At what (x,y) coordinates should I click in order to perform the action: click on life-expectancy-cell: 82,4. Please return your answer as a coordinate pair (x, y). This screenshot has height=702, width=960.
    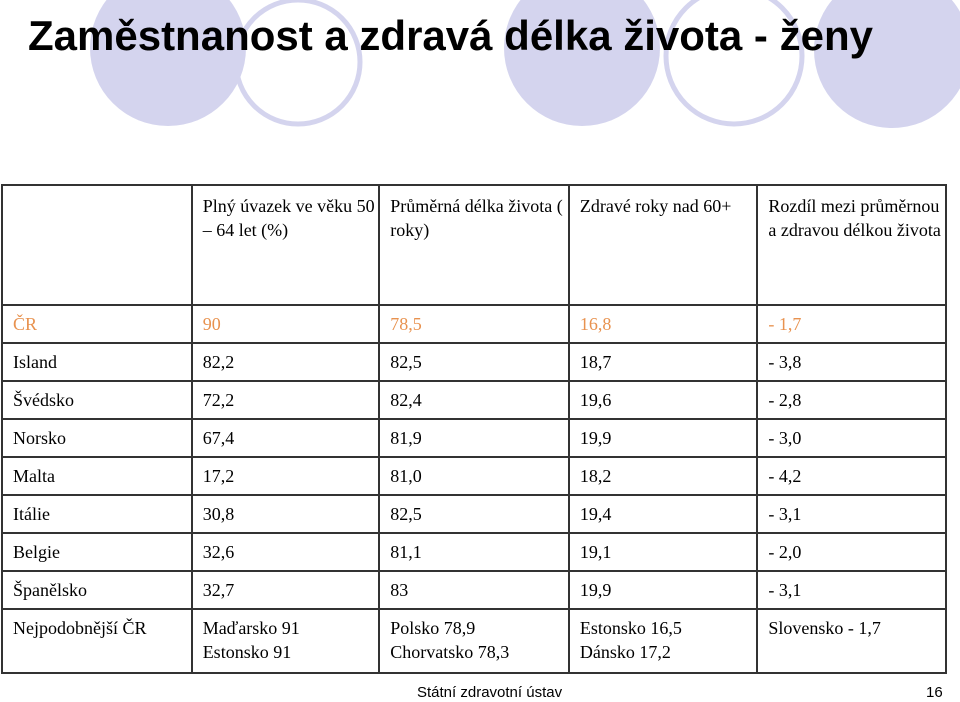
    Looking at the image, I should click on (474, 400).